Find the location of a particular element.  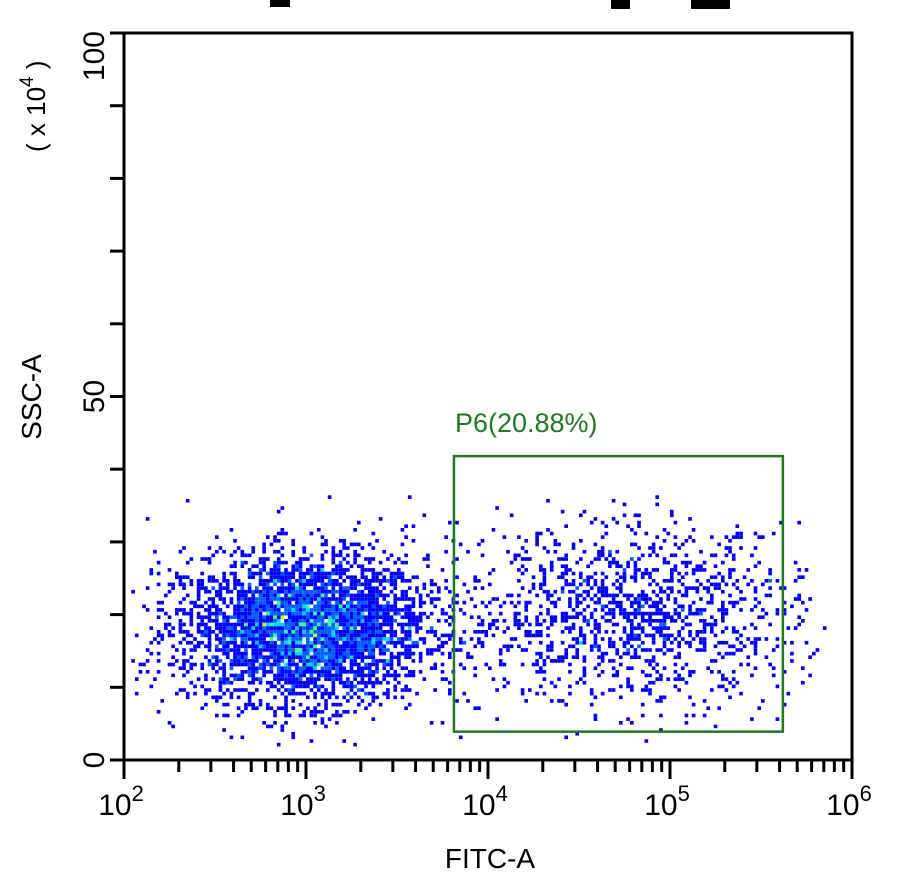

gate-p6: P6(20.88%) is located at coordinates (618, 570).